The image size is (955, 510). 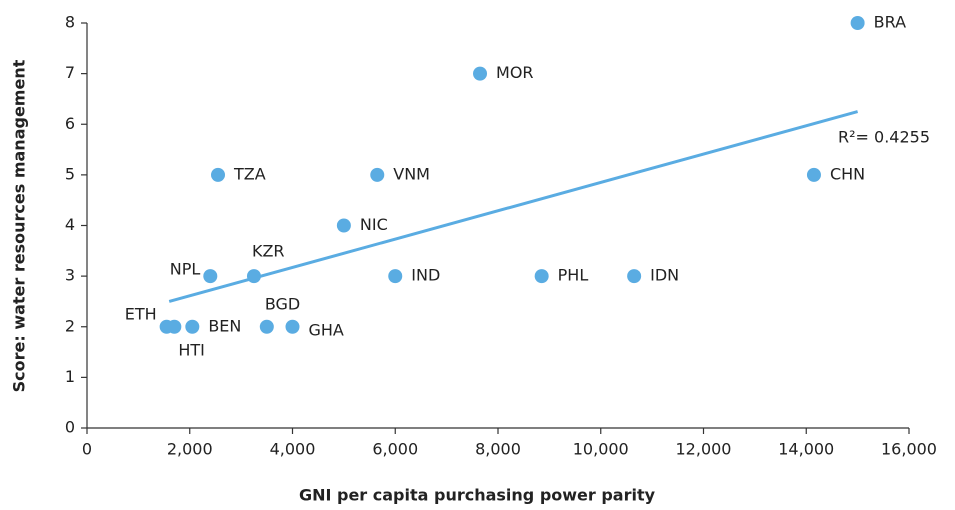 I want to click on y-tick-label: 5, so click(x=70, y=173).